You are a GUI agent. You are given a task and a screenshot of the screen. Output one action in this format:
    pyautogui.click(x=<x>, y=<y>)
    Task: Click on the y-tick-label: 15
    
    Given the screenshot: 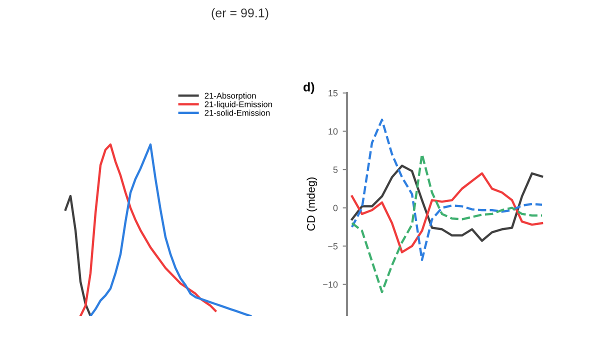 What is the action you would take?
    pyautogui.click(x=333, y=93)
    